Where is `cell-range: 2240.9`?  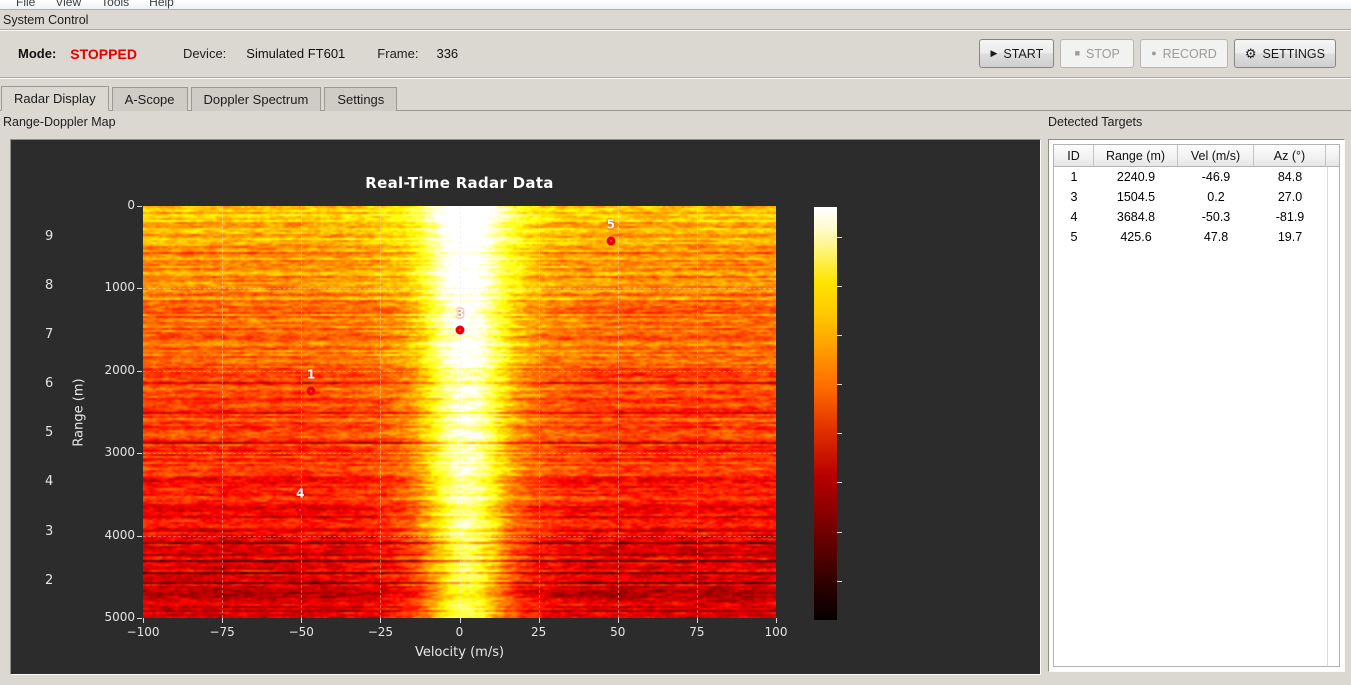 cell-range: 2240.9 is located at coordinates (1136, 177).